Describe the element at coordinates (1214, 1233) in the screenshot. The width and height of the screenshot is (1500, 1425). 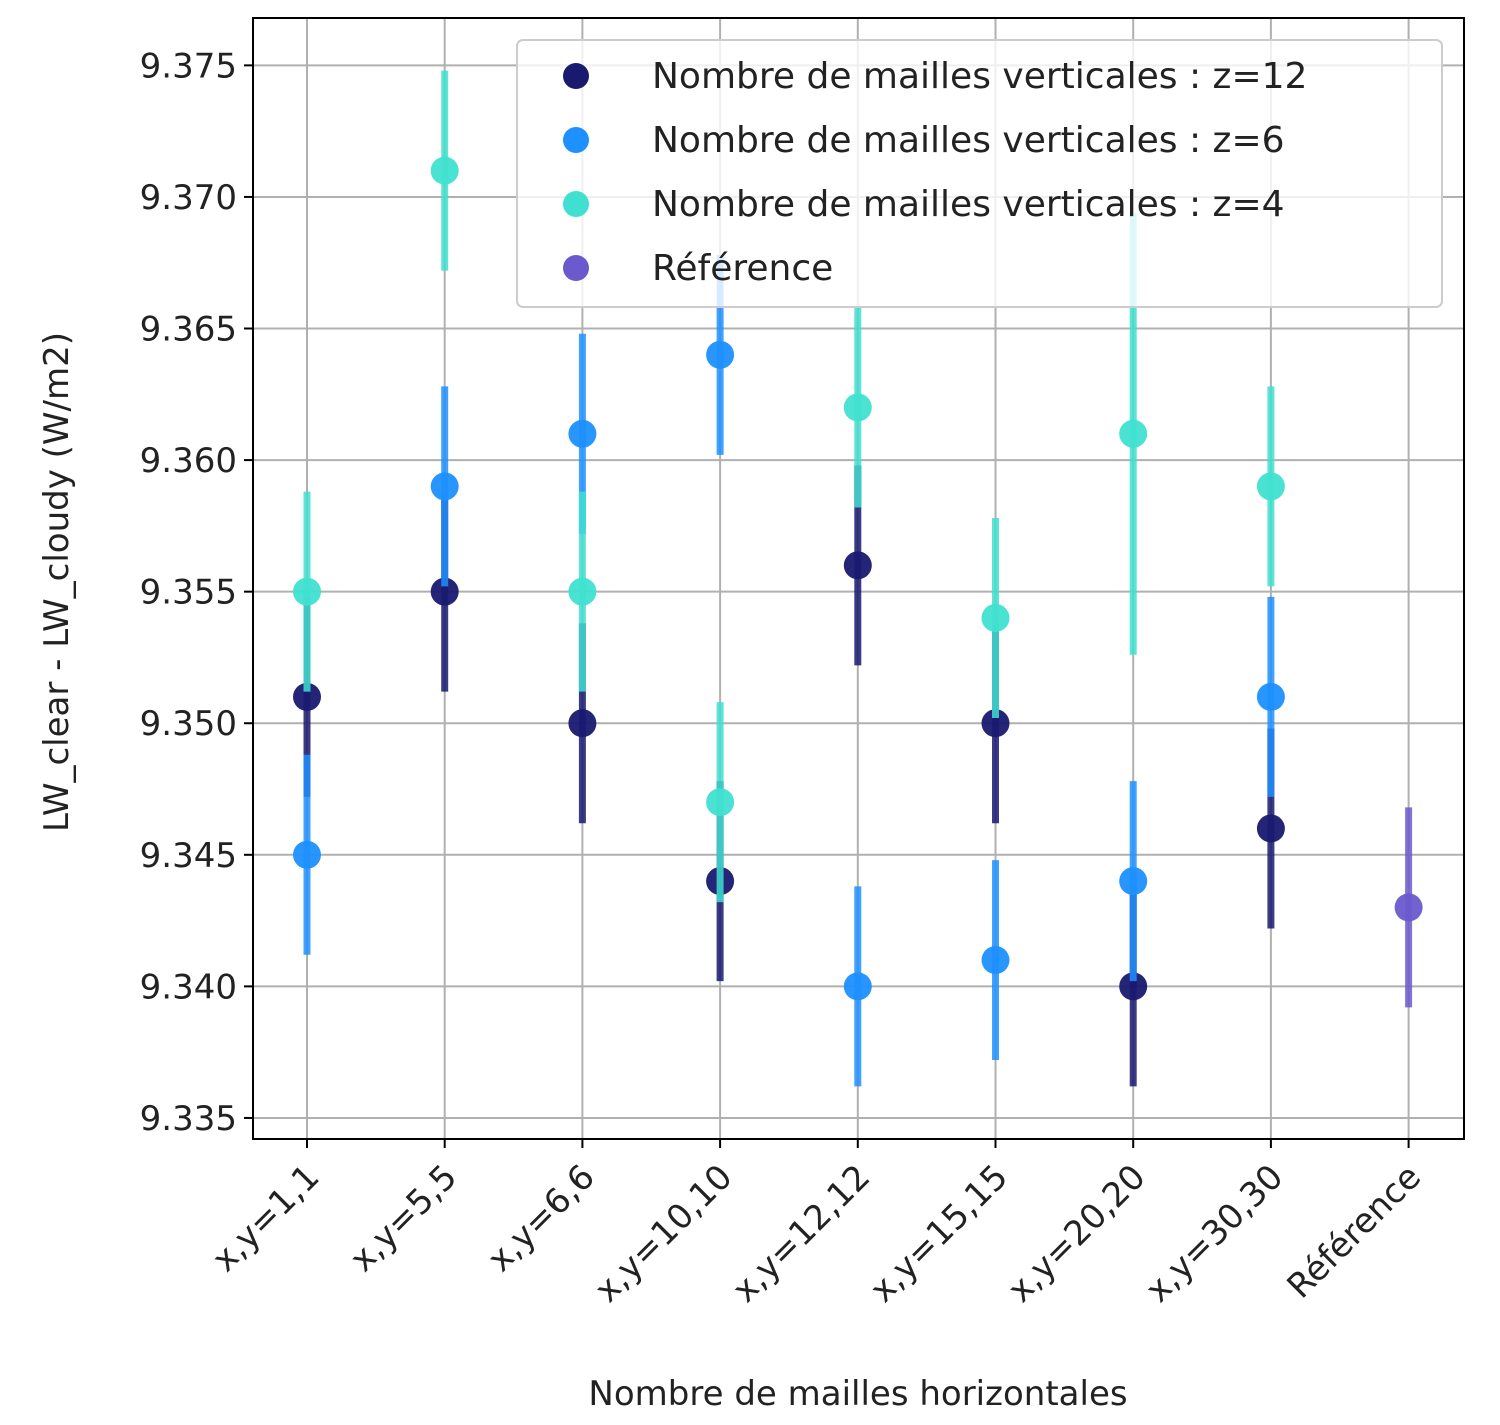
I see `x-tick-label: x,y=30,30` at that location.